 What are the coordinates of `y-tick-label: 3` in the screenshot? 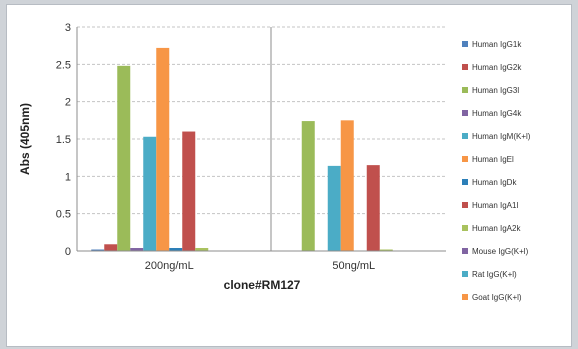 It's located at (68, 28).